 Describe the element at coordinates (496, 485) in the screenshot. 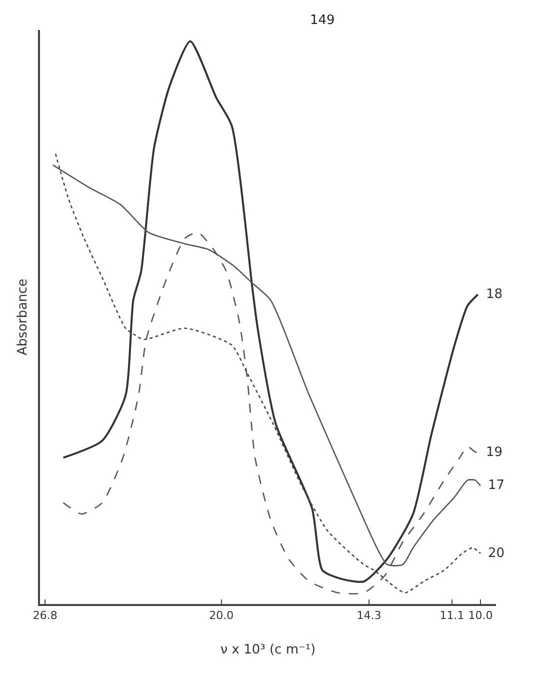

I see `series-label: 17` at that location.